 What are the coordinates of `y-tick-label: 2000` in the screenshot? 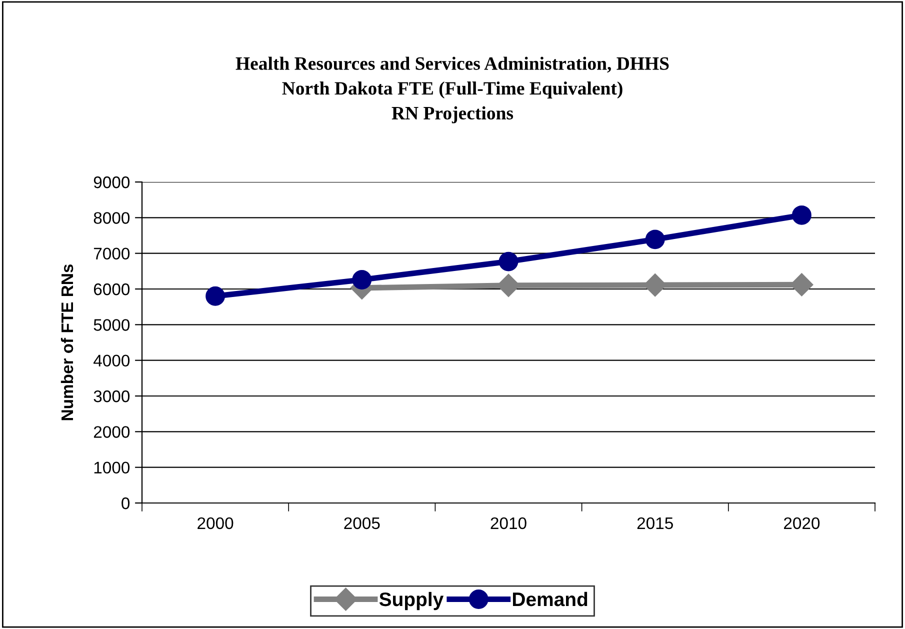 It's located at (112, 432).